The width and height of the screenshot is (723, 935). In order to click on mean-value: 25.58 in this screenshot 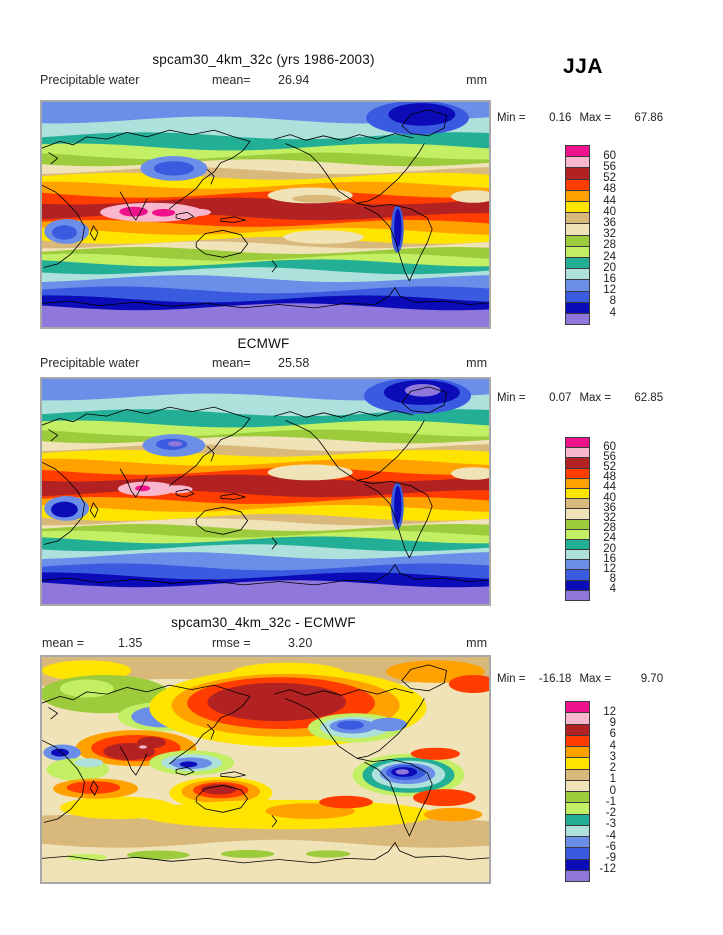, I will do `click(294, 363)`.